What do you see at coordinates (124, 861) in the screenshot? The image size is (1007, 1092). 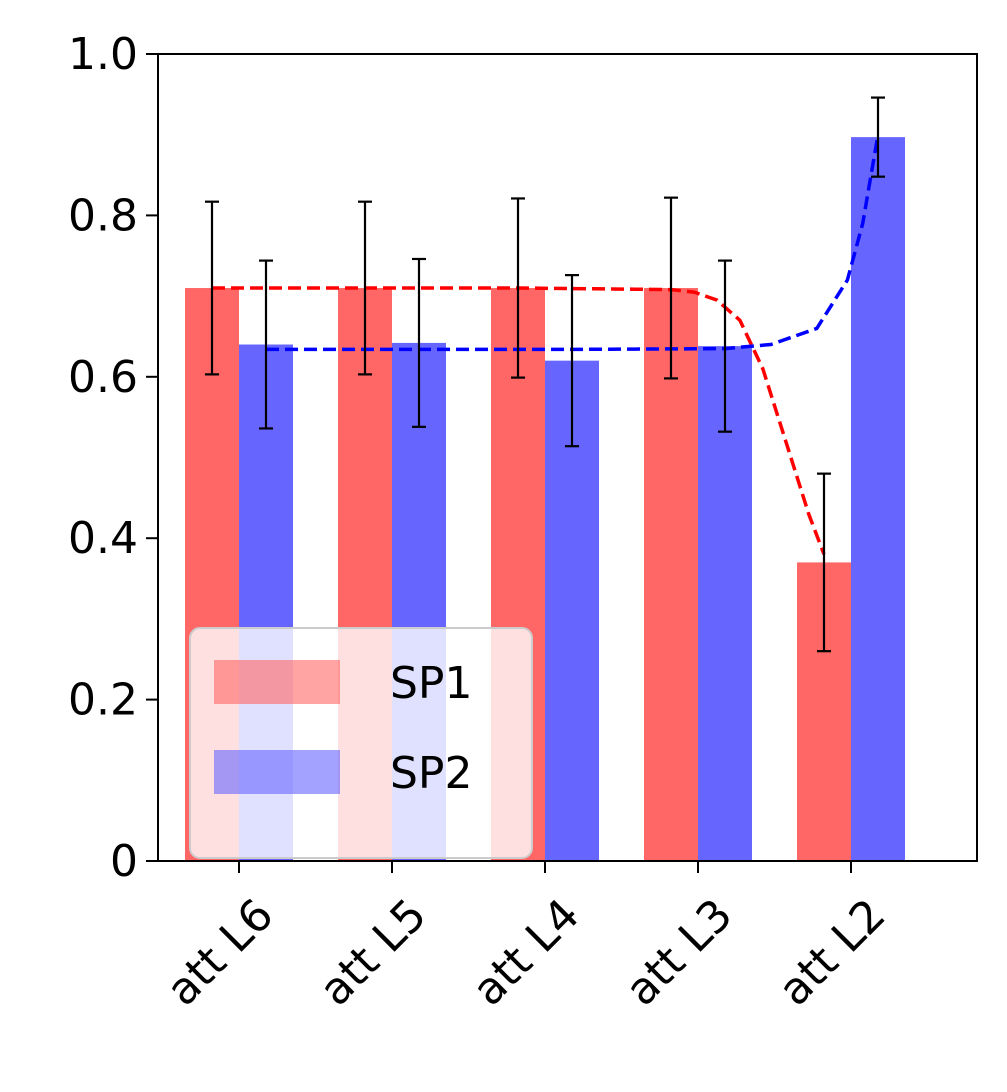 I see `y-tick-label: 0` at bounding box center [124, 861].